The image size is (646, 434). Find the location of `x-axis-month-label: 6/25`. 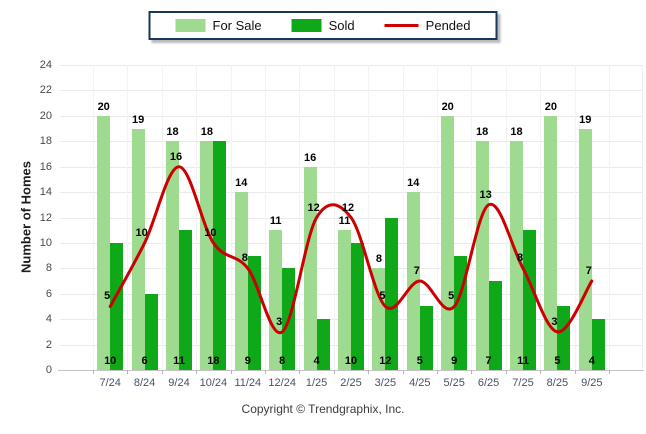

x-axis-month-label: 6/25 is located at coordinates (488, 383).